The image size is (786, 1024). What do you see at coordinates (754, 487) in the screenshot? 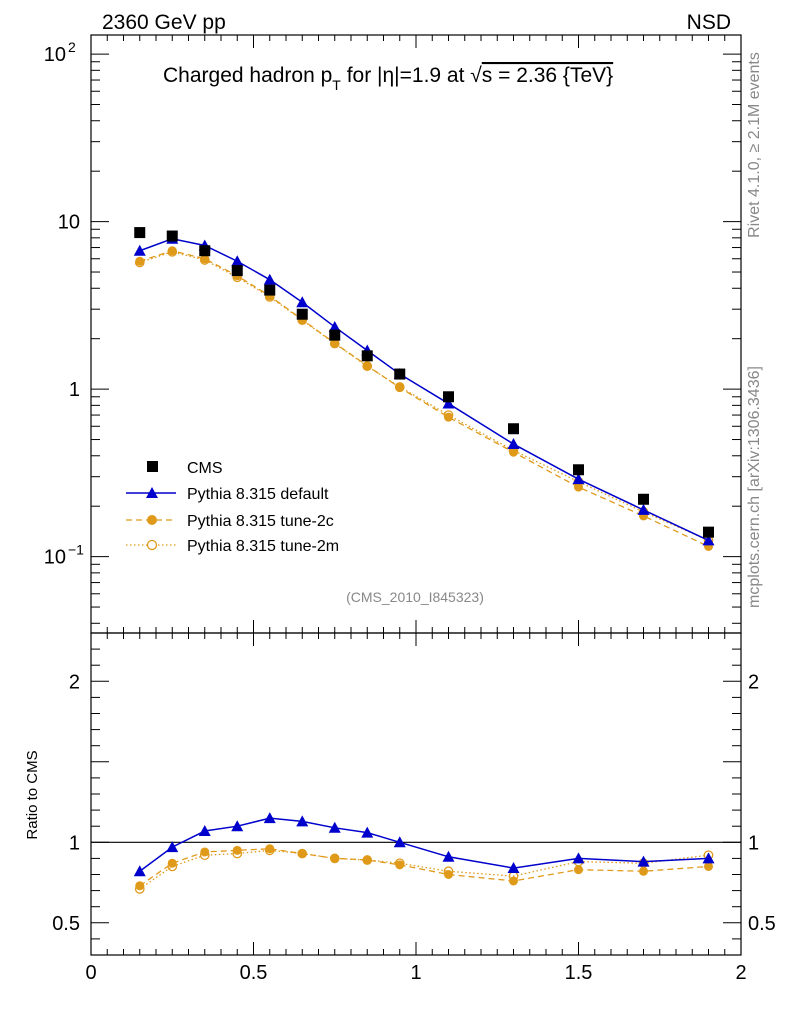
I see `mcplots-label: mcplots.cern.ch [arXiv:1306.3436]` at bounding box center [754, 487].